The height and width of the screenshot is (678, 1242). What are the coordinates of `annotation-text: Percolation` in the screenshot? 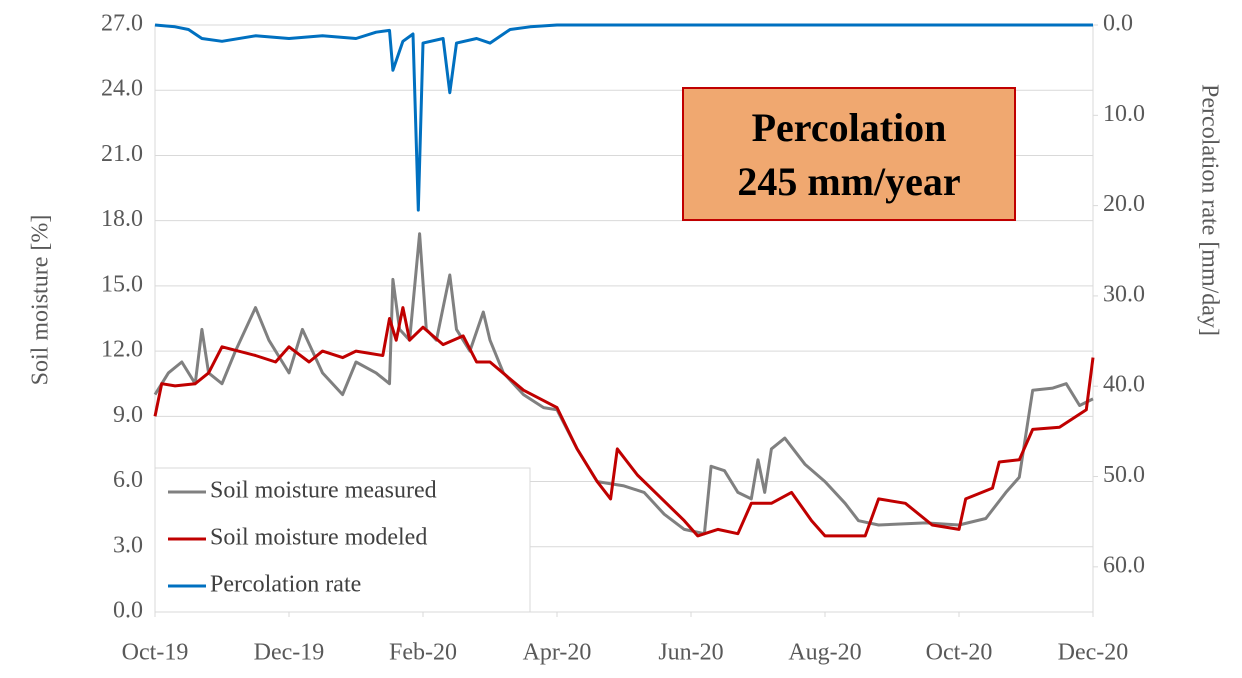 It's located at (849, 127).